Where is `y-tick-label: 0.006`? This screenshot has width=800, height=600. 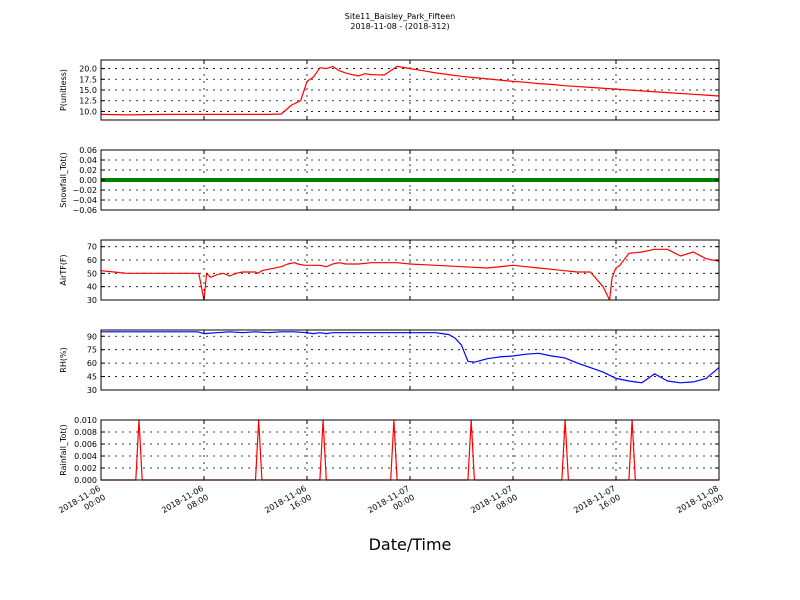
y-tick-label: 0.006 is located at coordinates (85, 444).